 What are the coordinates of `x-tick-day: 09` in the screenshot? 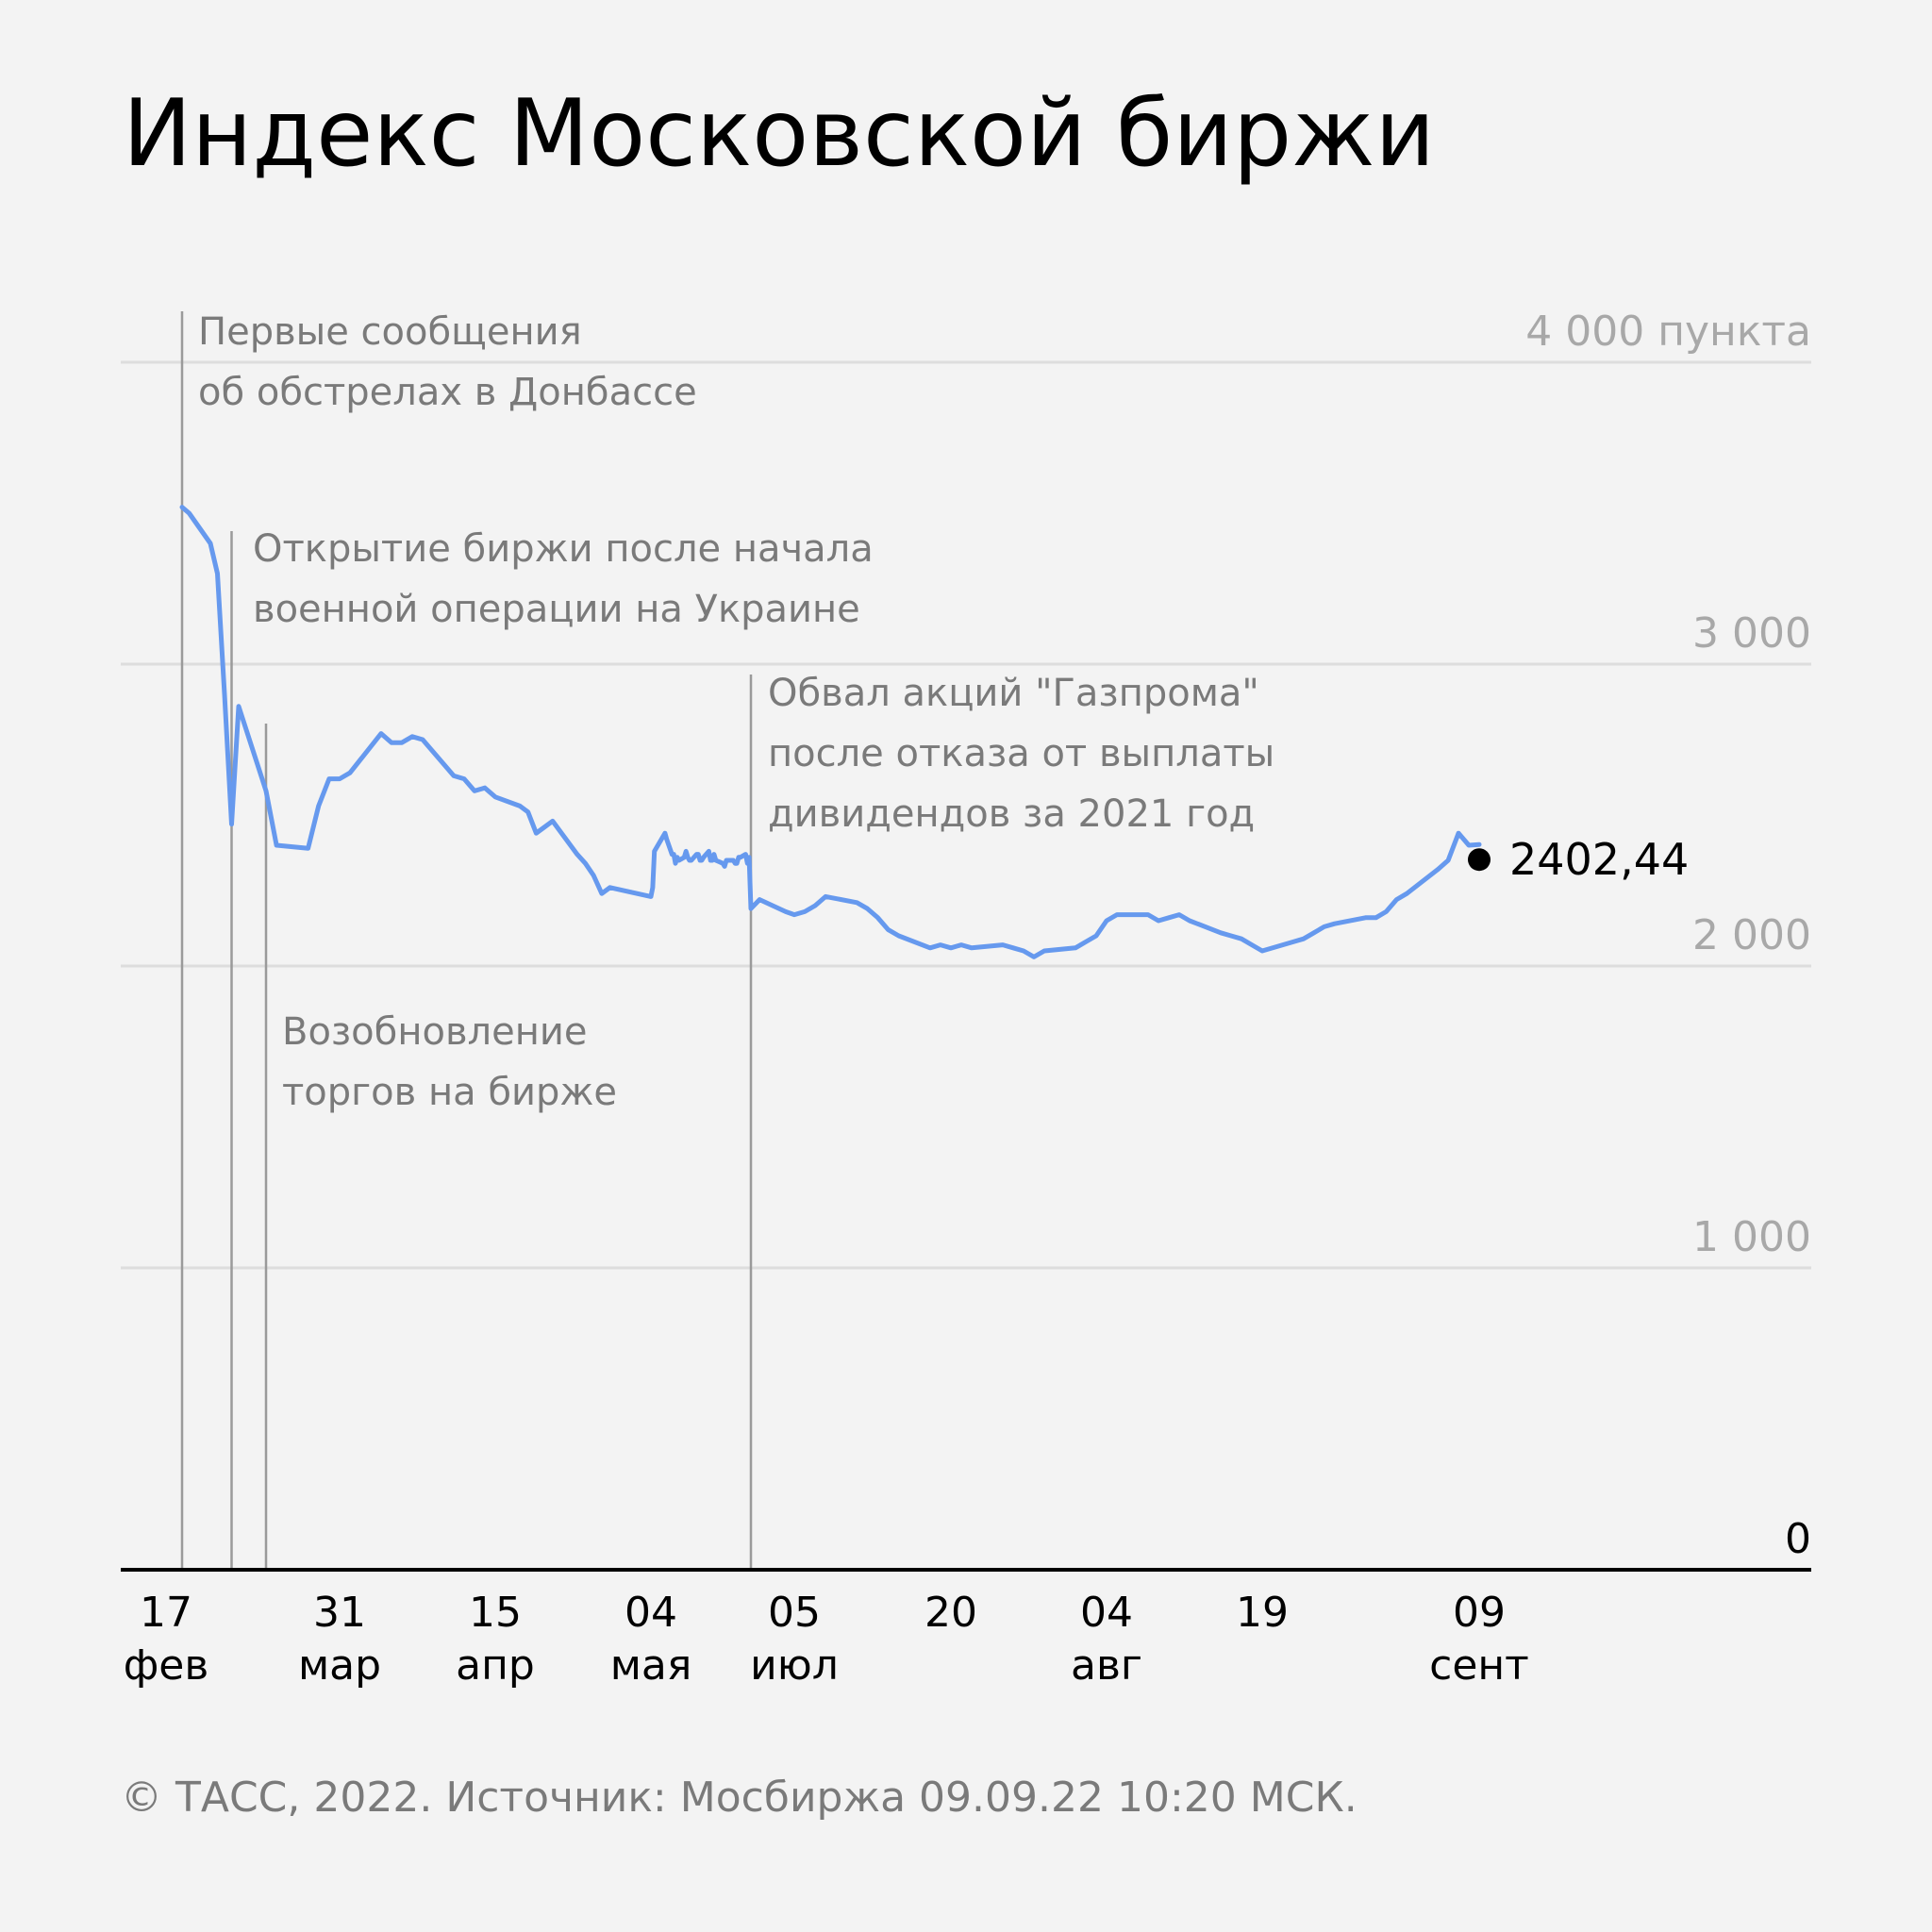 It's located at (1479, 1613).